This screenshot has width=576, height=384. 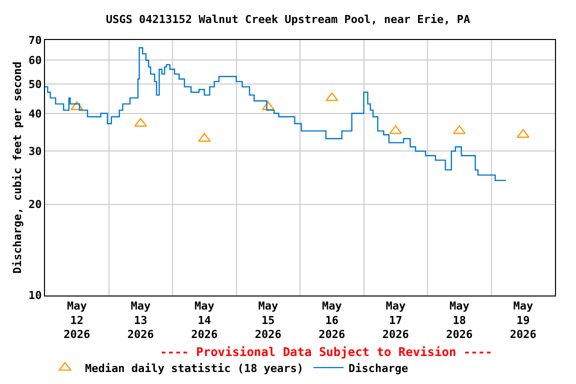 What do you see at coordinates (194, 368) in the screenshot?
I see `legend-label: Median daily statistic (18 years)` at bounding box center [194, 368].